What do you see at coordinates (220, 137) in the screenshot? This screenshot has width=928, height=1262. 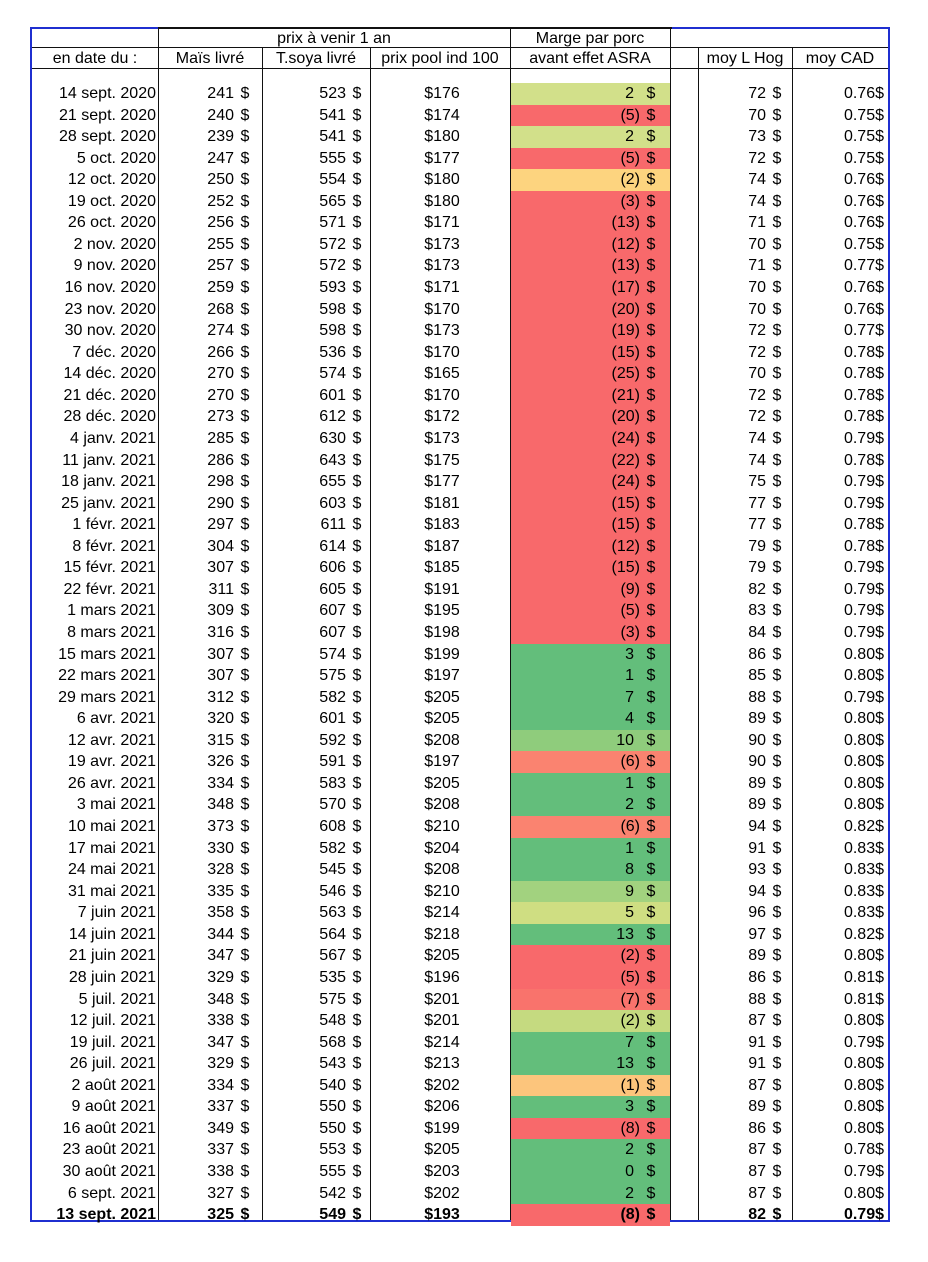 I see `mais-cell-value: 239` at bounding box center [220, 137].